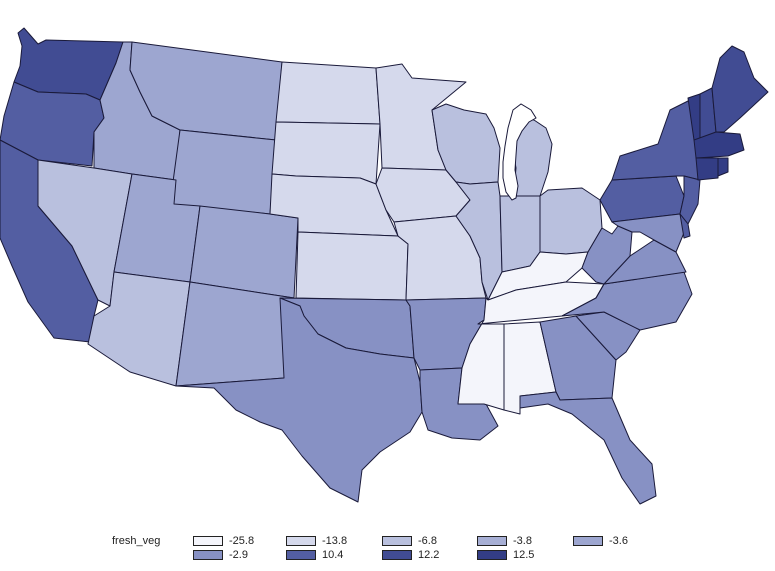 The width and height of the screenshot is (775, 571). Describe the element at coordinates (244, 252) in the screenshot. I see `state-co` at that location.